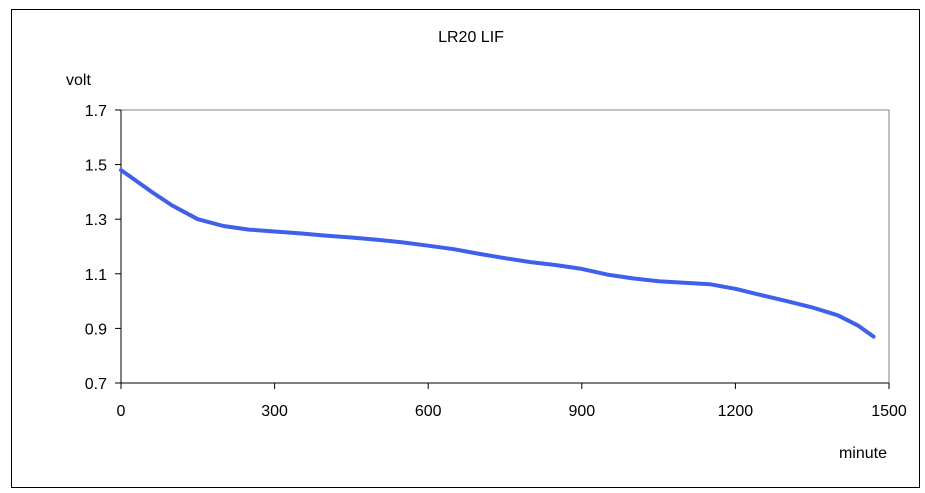 This screenshot has height=493, width=925. What do you see at coordinates (863, 453) in the screenshot?
I see `x-axis-label: minute` at bounding box center [863, 453].